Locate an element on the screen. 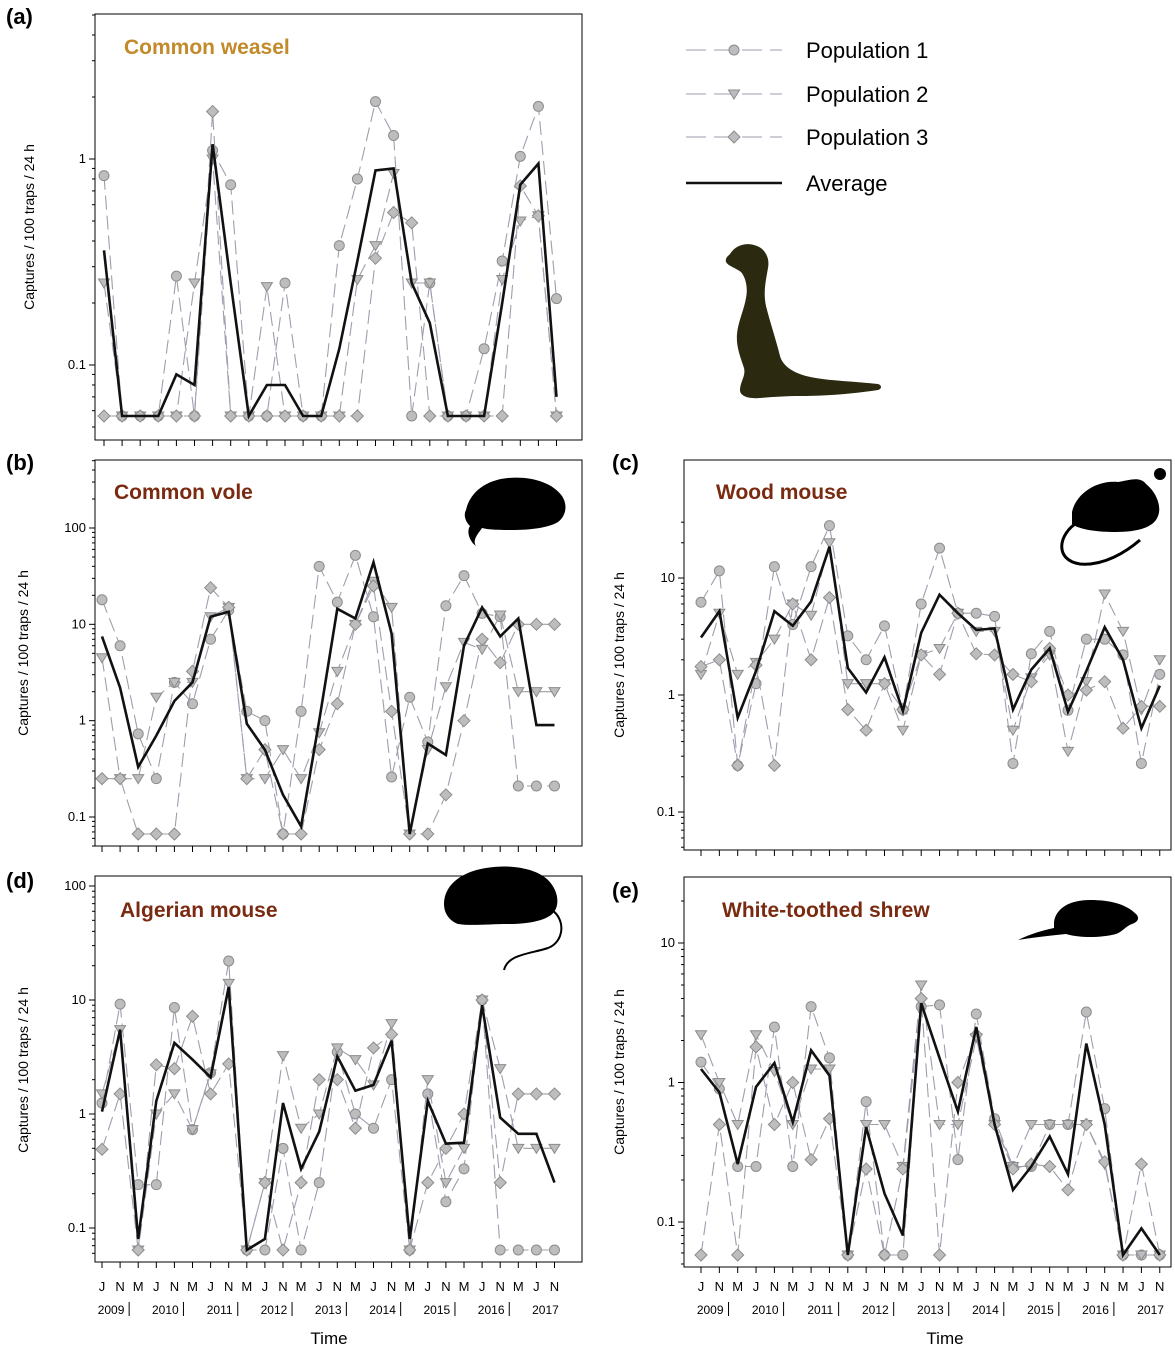 The image size is (1175, 1352). panel-b-series is located at coordinates (328, 695).